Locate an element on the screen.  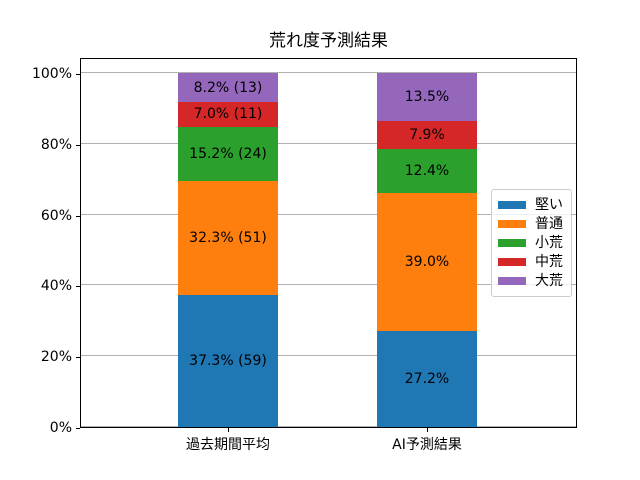
bar-segment-label: 13.5% is located at coordinates (427, 96).